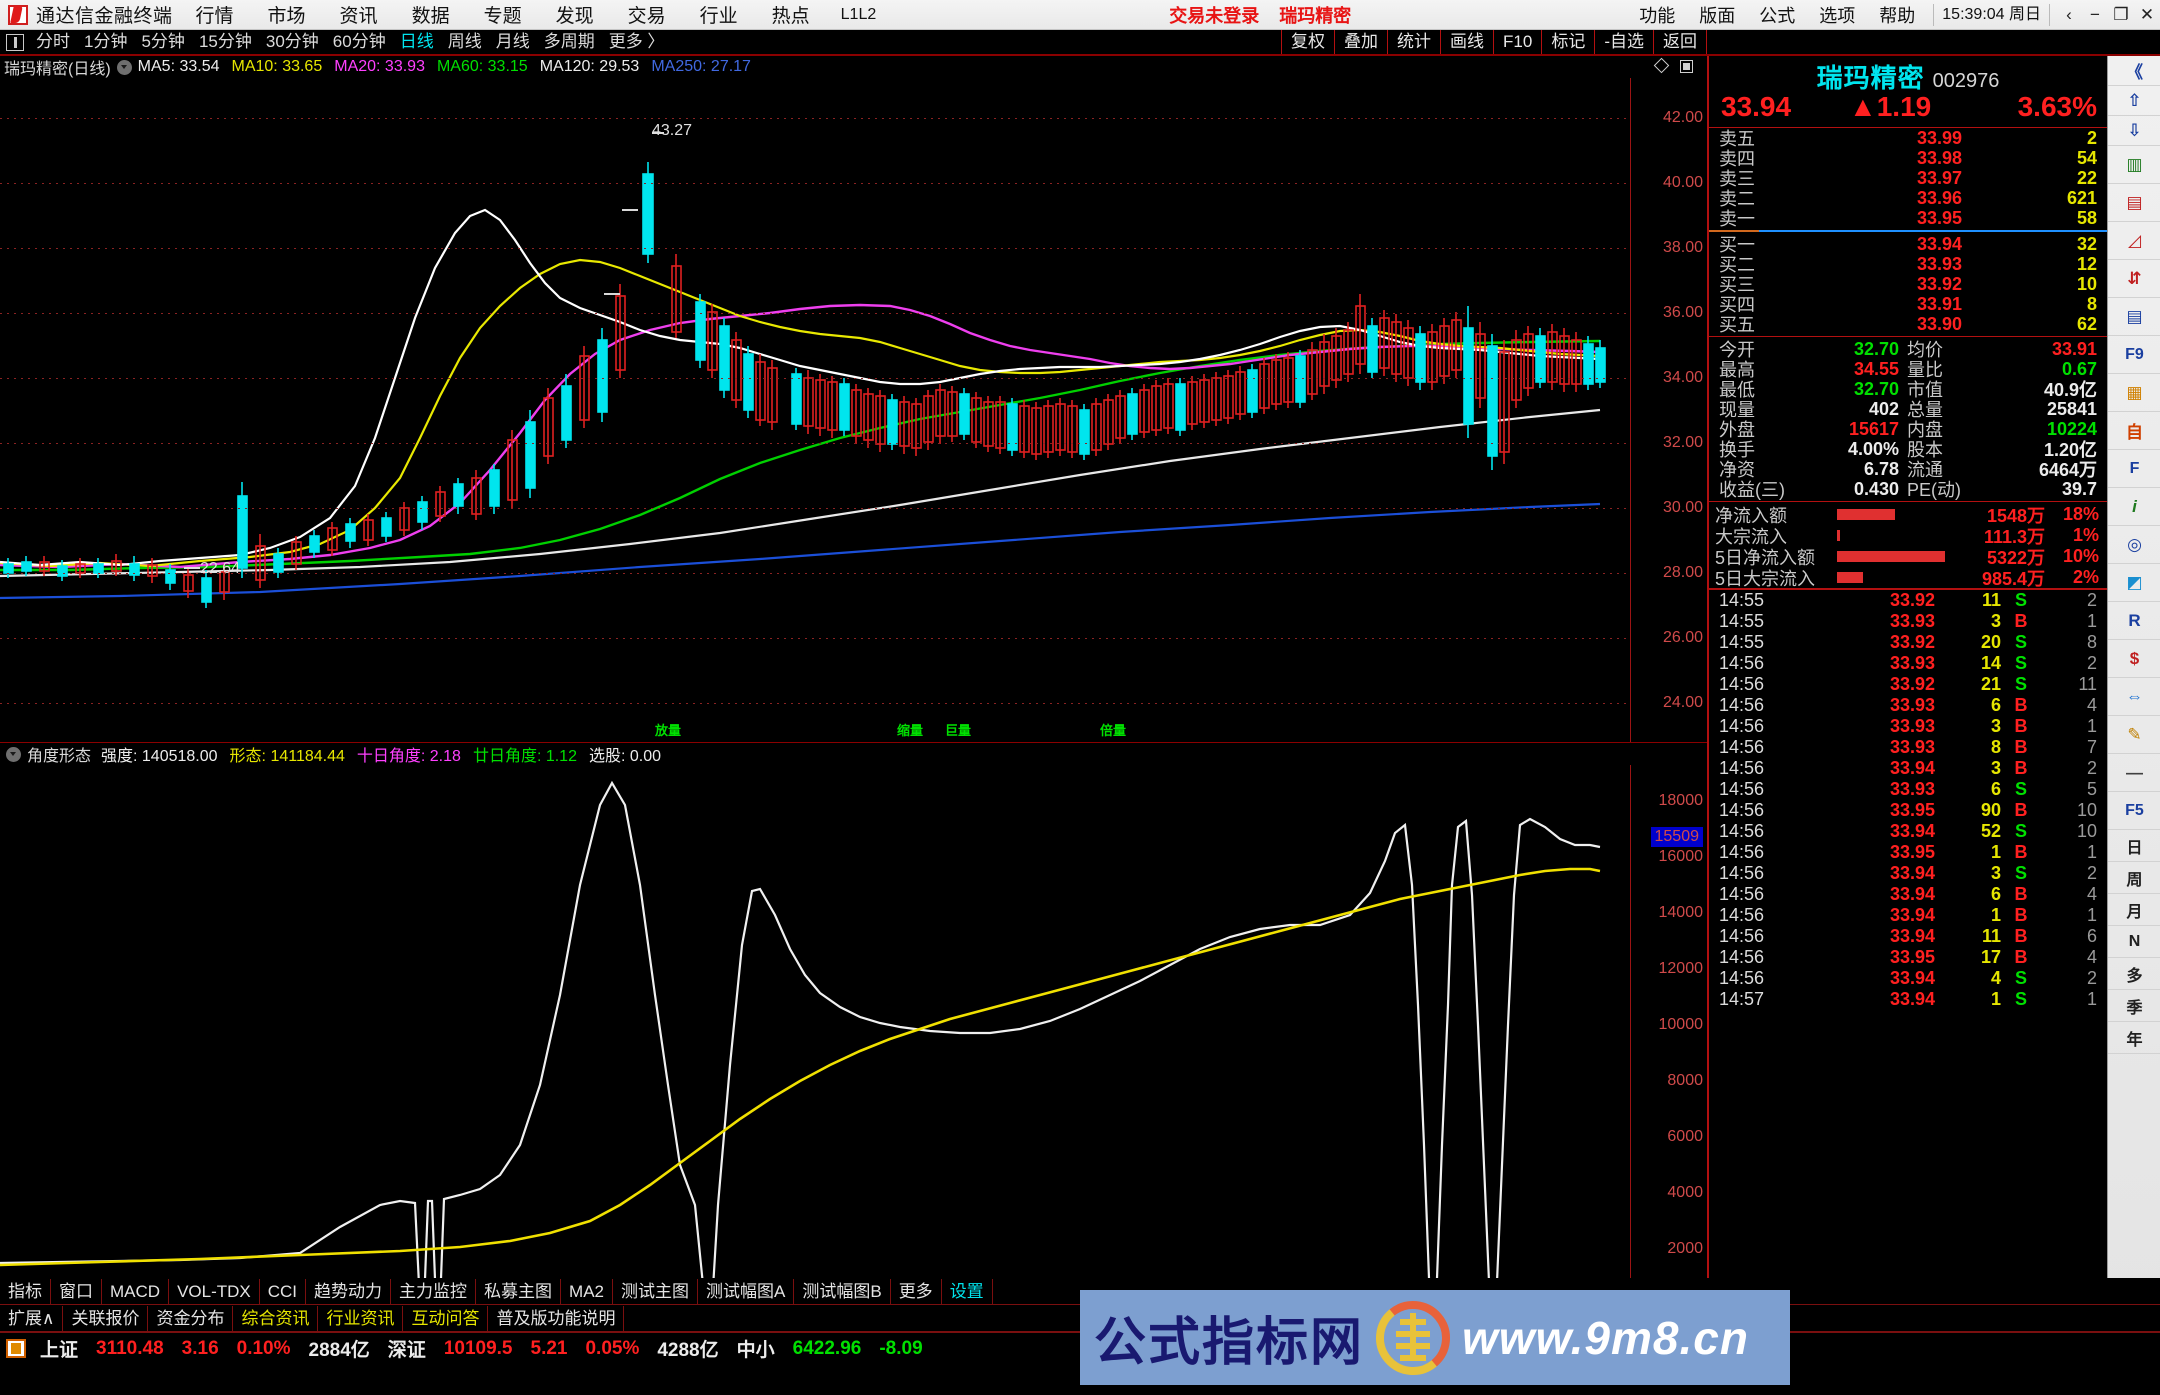  I want to click on btn-ceshifutub: 测试幅图B, so click(842, 1291).